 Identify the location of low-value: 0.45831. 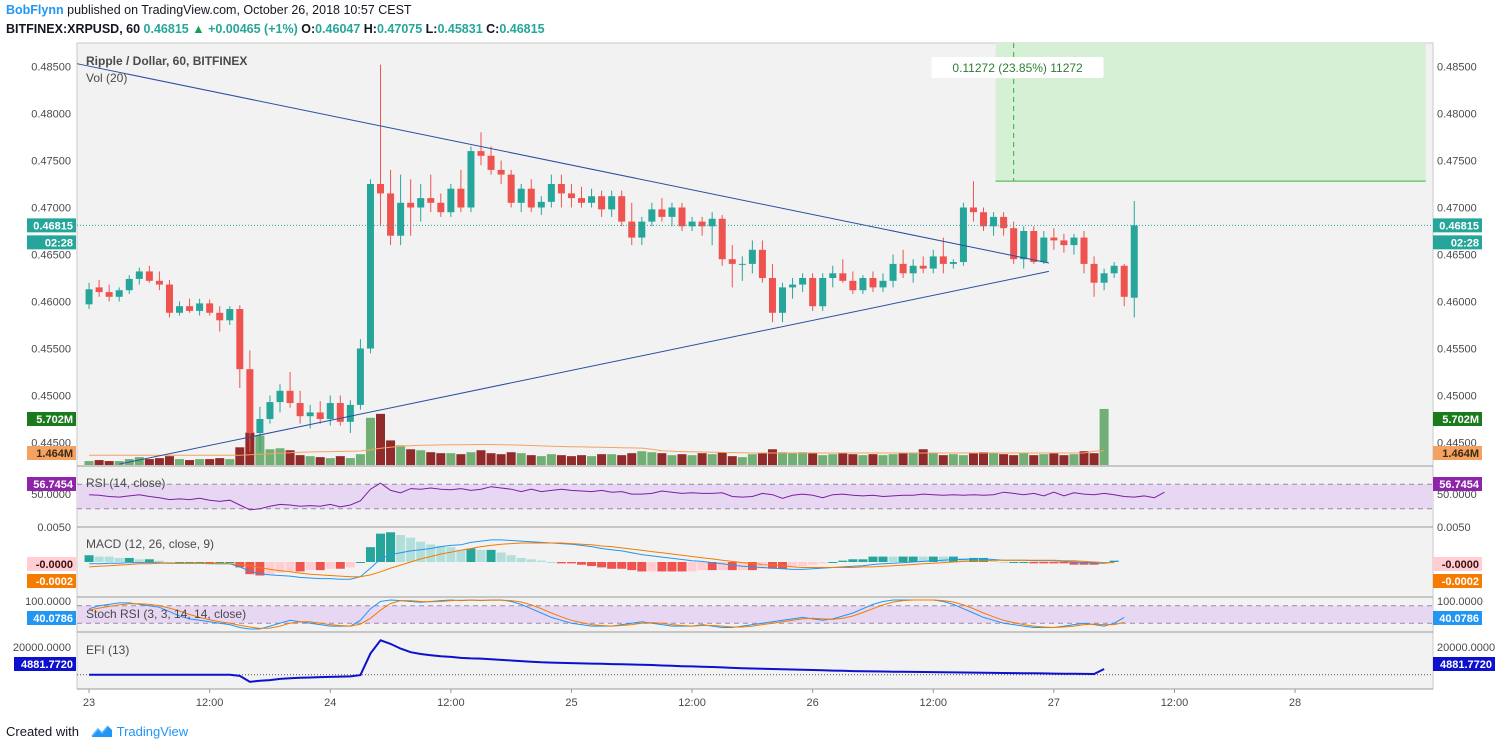
(460, 29).